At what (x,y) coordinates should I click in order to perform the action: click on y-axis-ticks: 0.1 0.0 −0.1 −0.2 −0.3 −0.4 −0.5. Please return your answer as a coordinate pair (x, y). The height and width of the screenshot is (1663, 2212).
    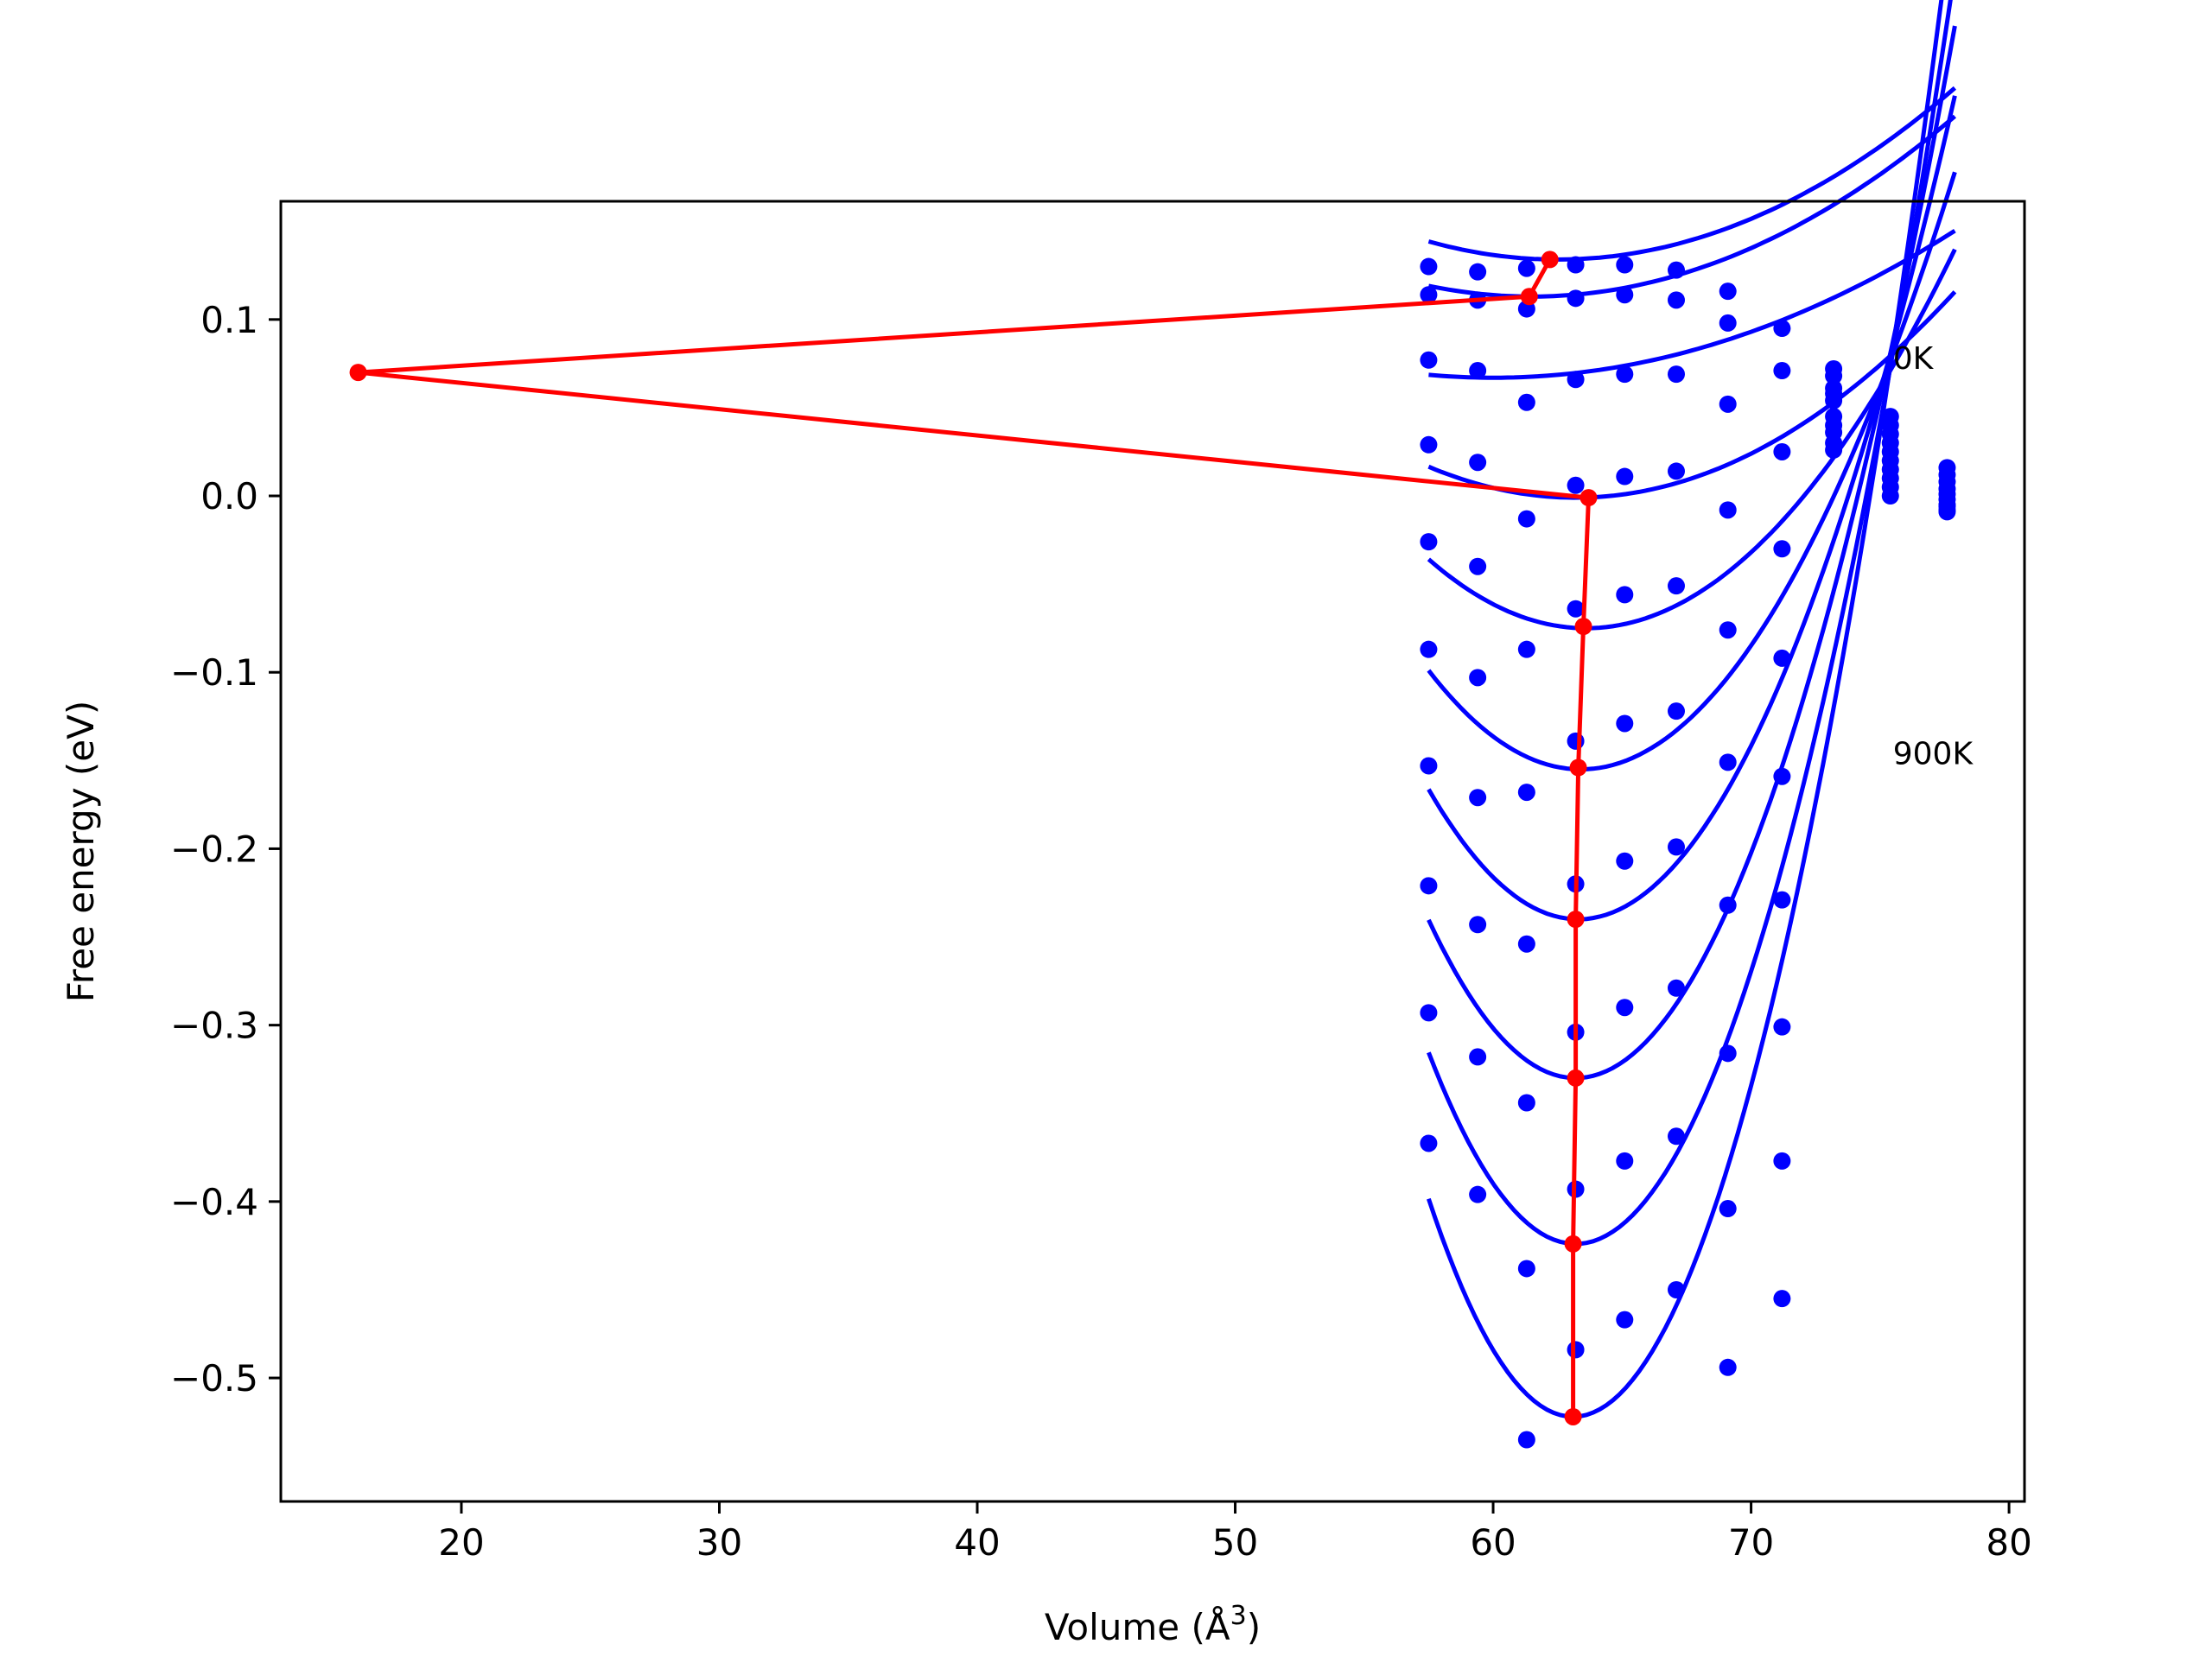
    Looking at the image, I should click on (225, 850).